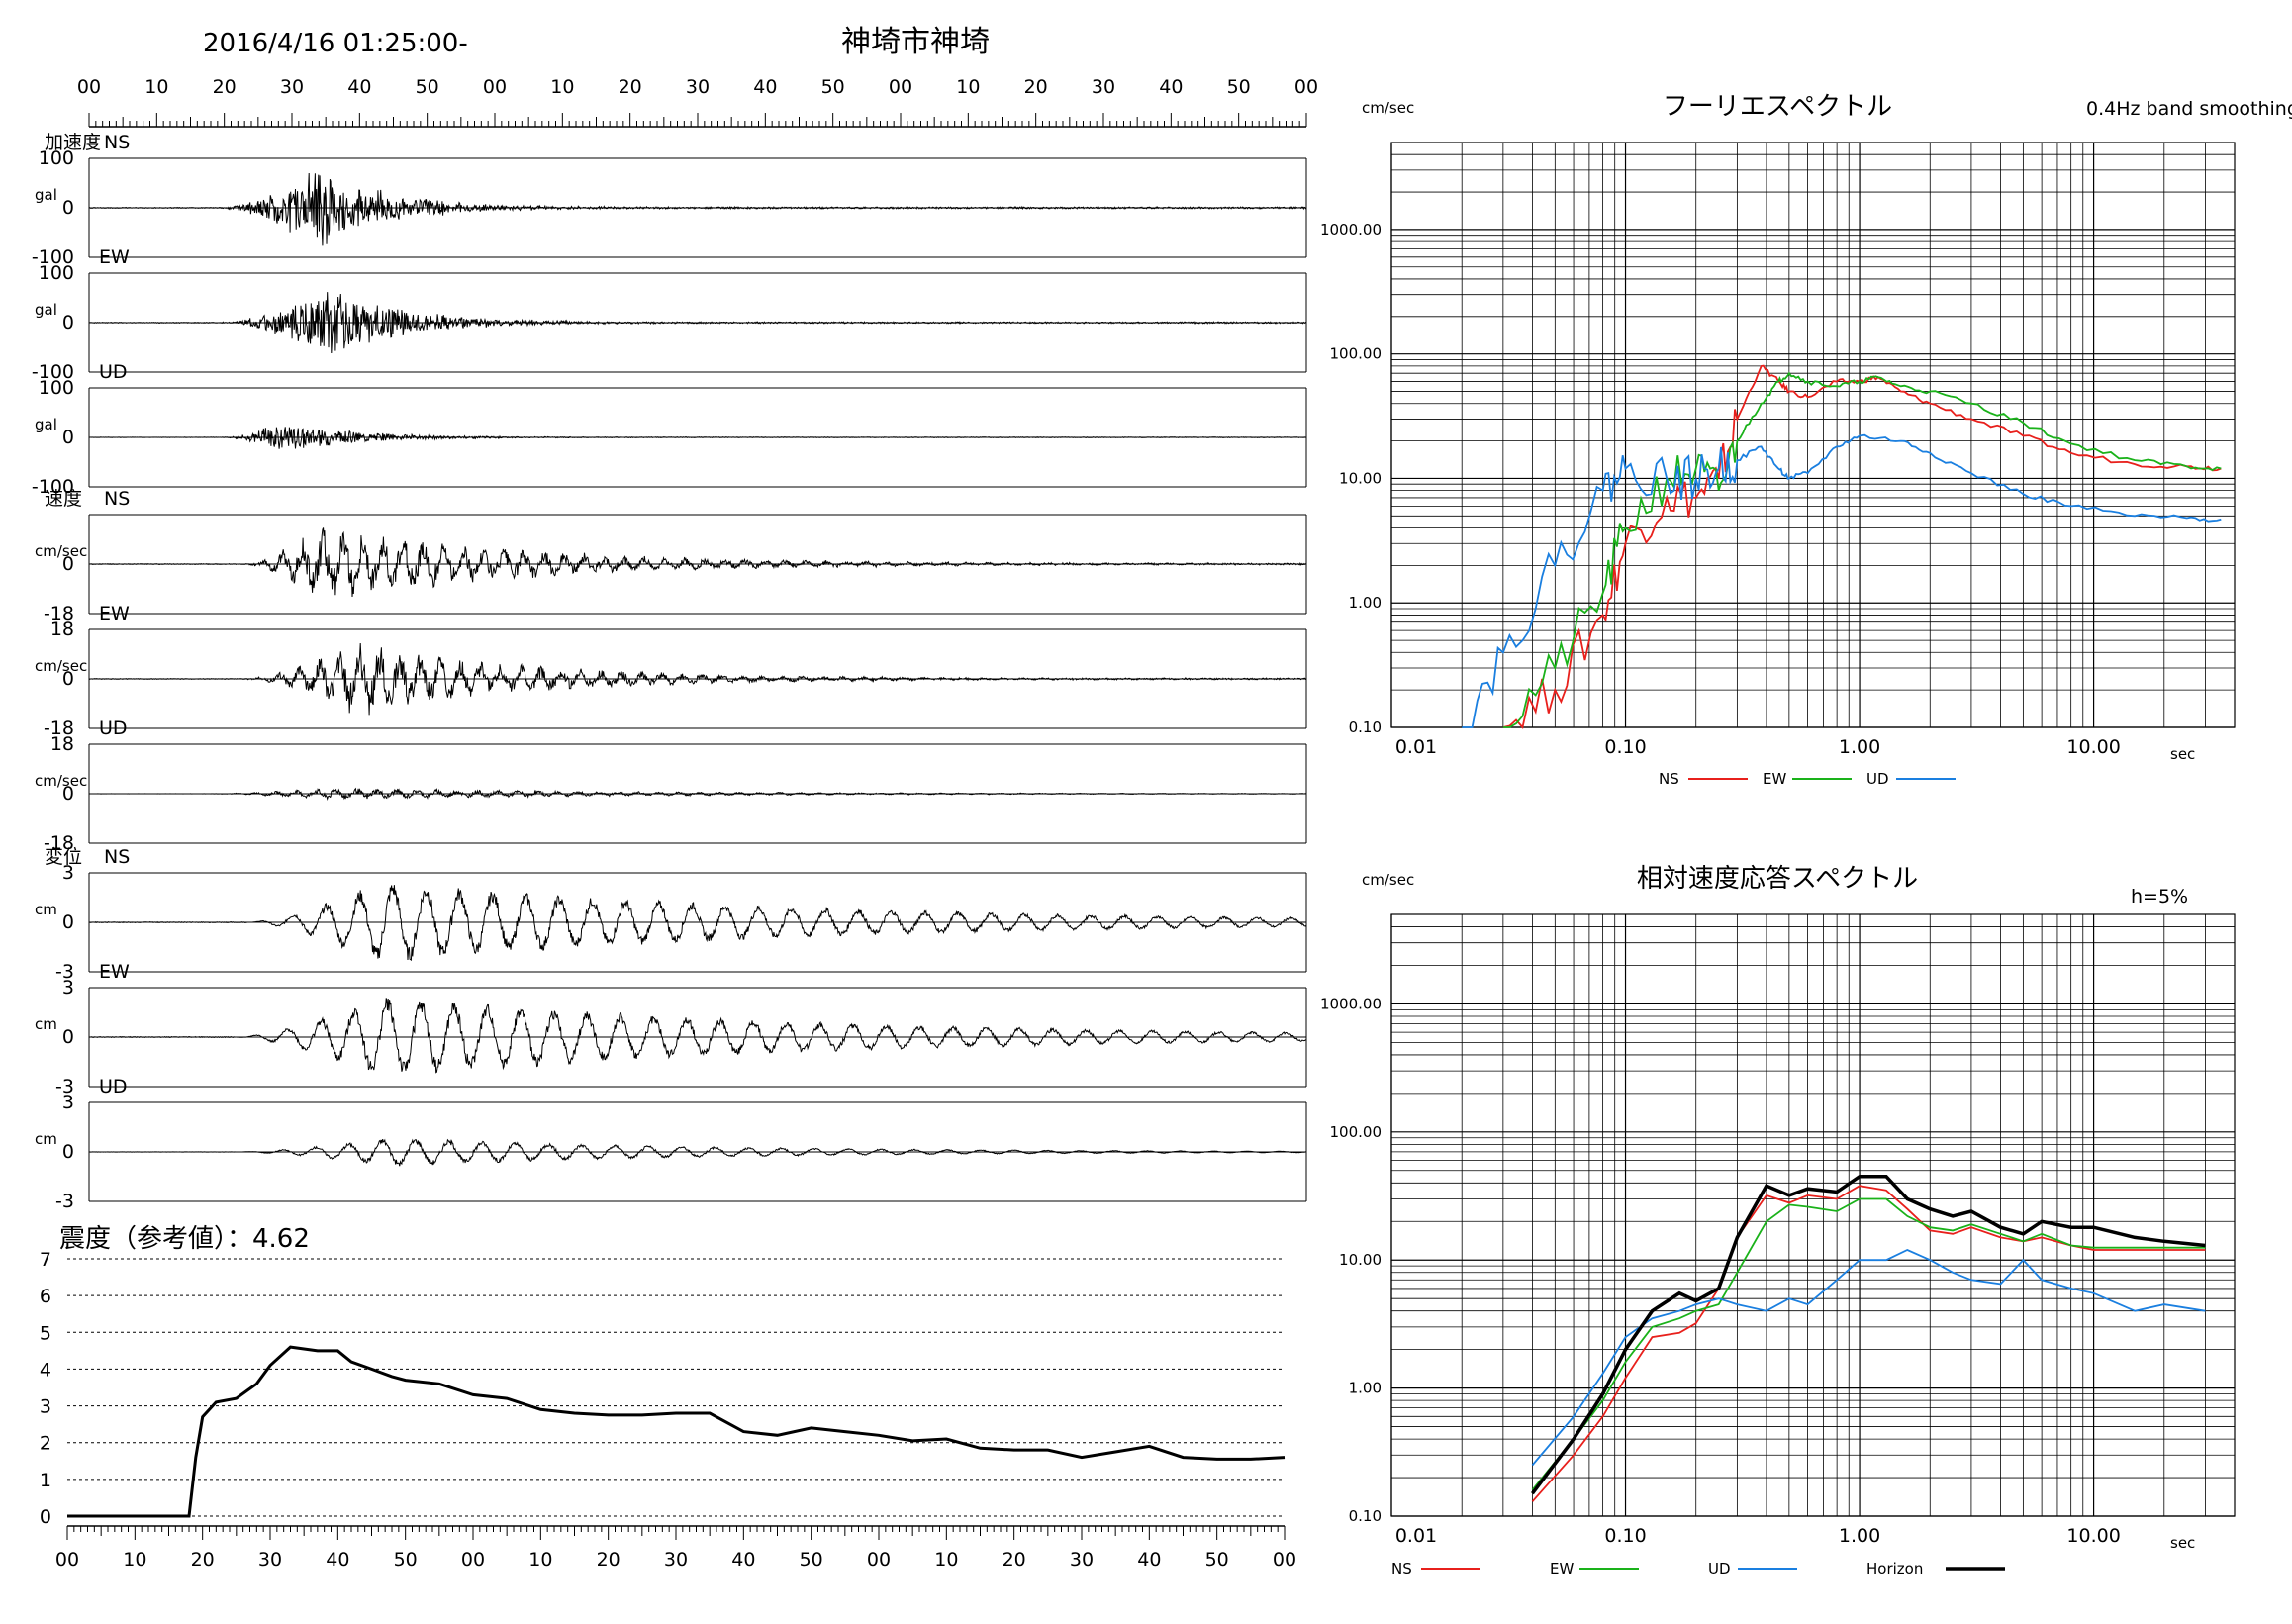 The height and width of the screenshot is (1624, 2292). Describe the element at coordinates (45, 1444) in the screenshot. I see `intensity-ytick-label: 2` at that location.